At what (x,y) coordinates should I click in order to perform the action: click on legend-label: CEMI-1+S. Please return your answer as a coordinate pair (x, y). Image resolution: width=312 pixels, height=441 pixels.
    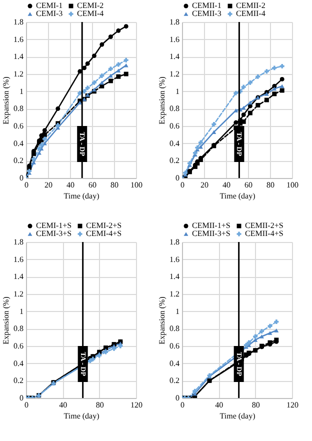
    Looking at the image, I should click on (54, 225).